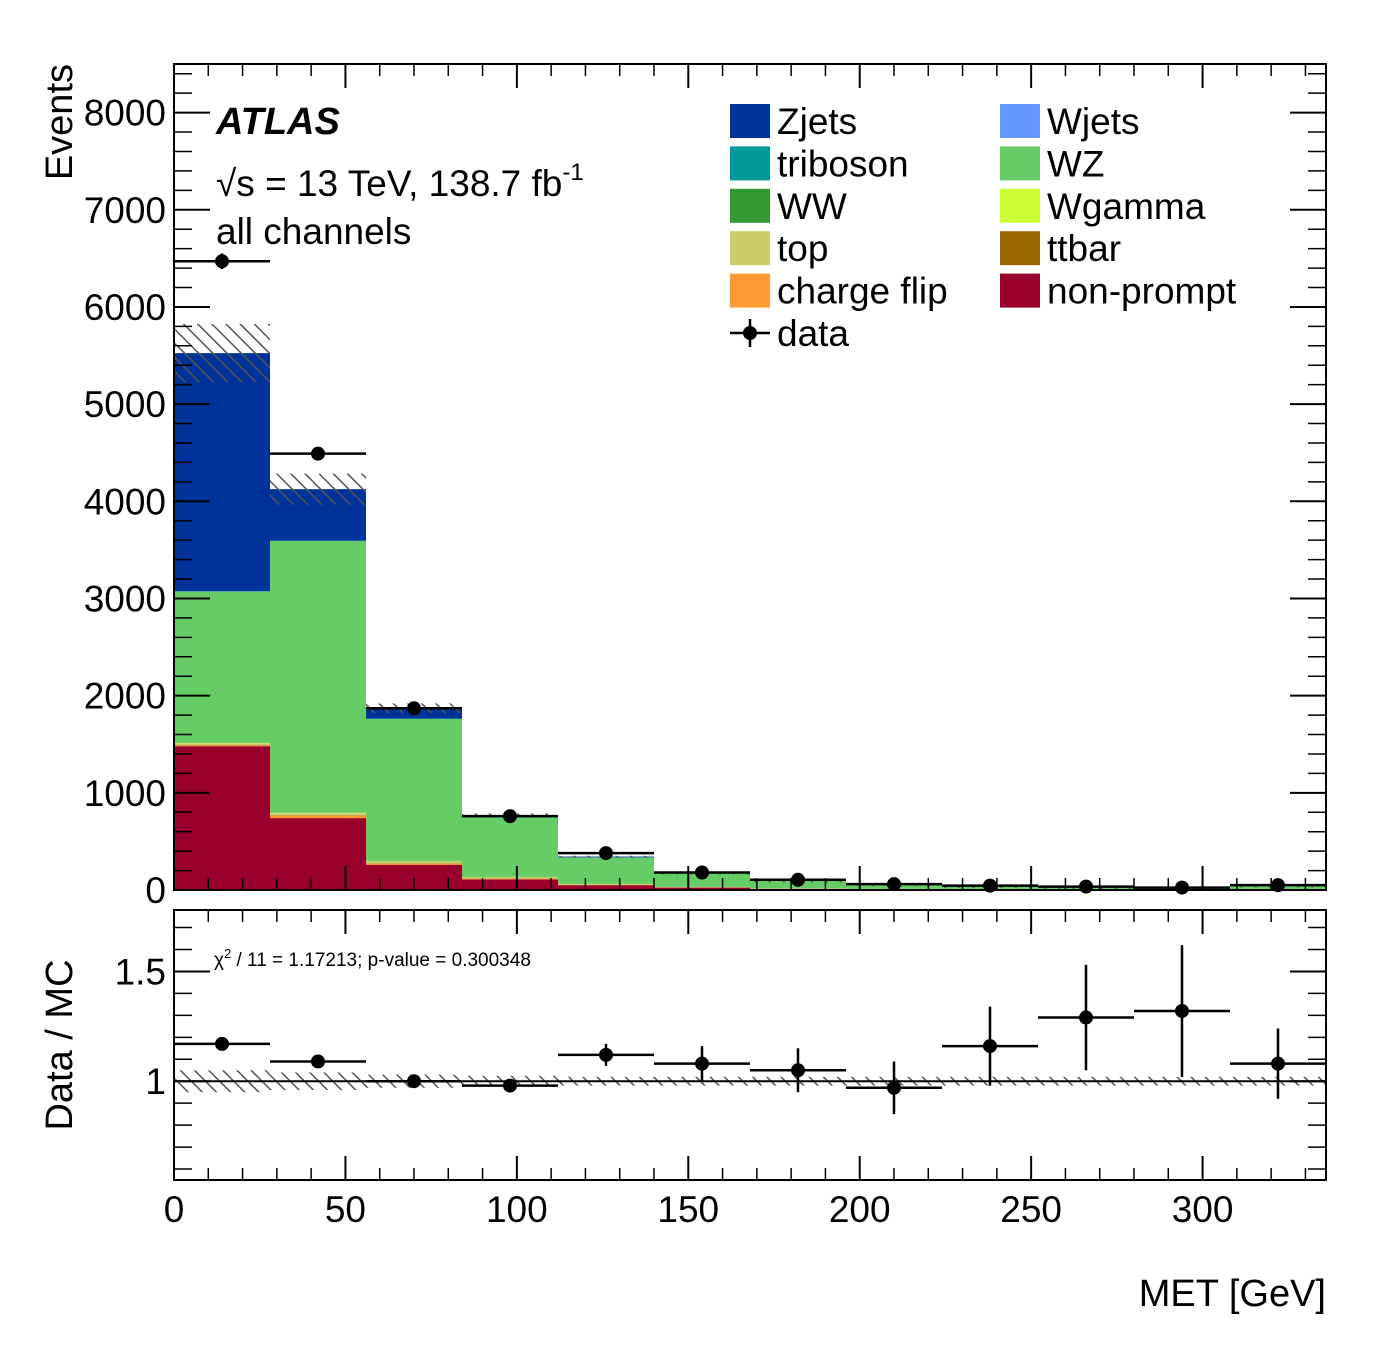  What do you see at coordinates (1232, 1294) in the screenshot?
I see `x-axis-label: MET [GeV]` at bounding box center [1232, 1294].